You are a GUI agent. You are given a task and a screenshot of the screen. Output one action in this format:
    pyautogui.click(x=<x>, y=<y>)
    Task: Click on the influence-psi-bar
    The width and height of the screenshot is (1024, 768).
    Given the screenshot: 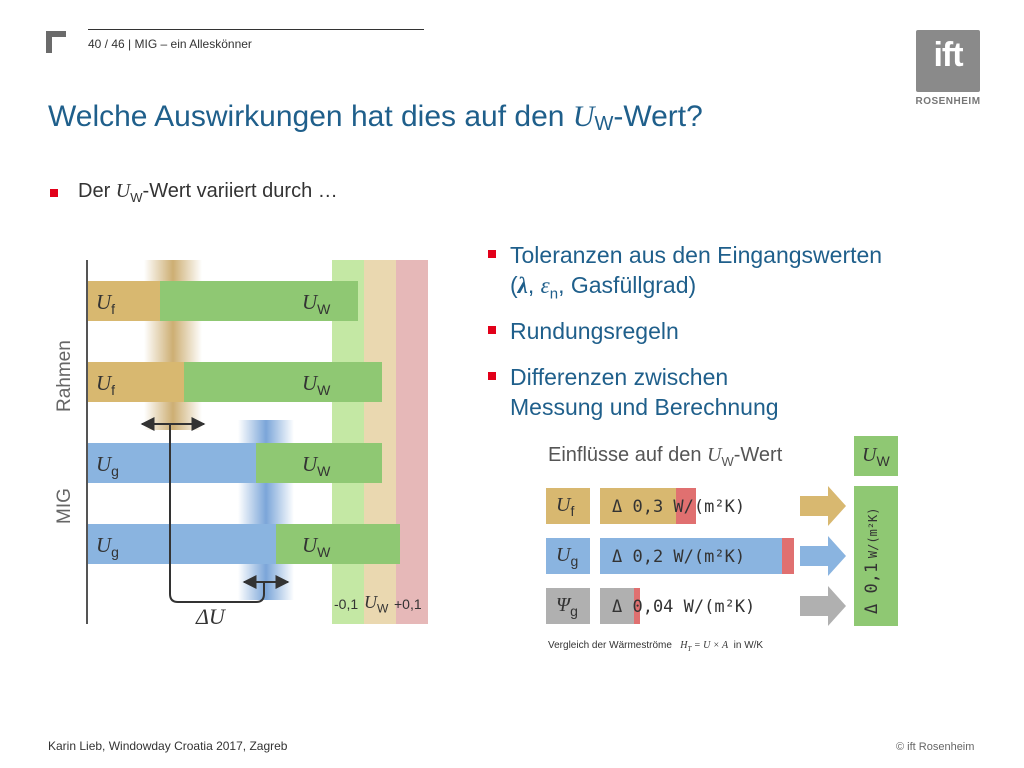 What is the action you would take?
    pyautogui.click(x=617, y=606)
    